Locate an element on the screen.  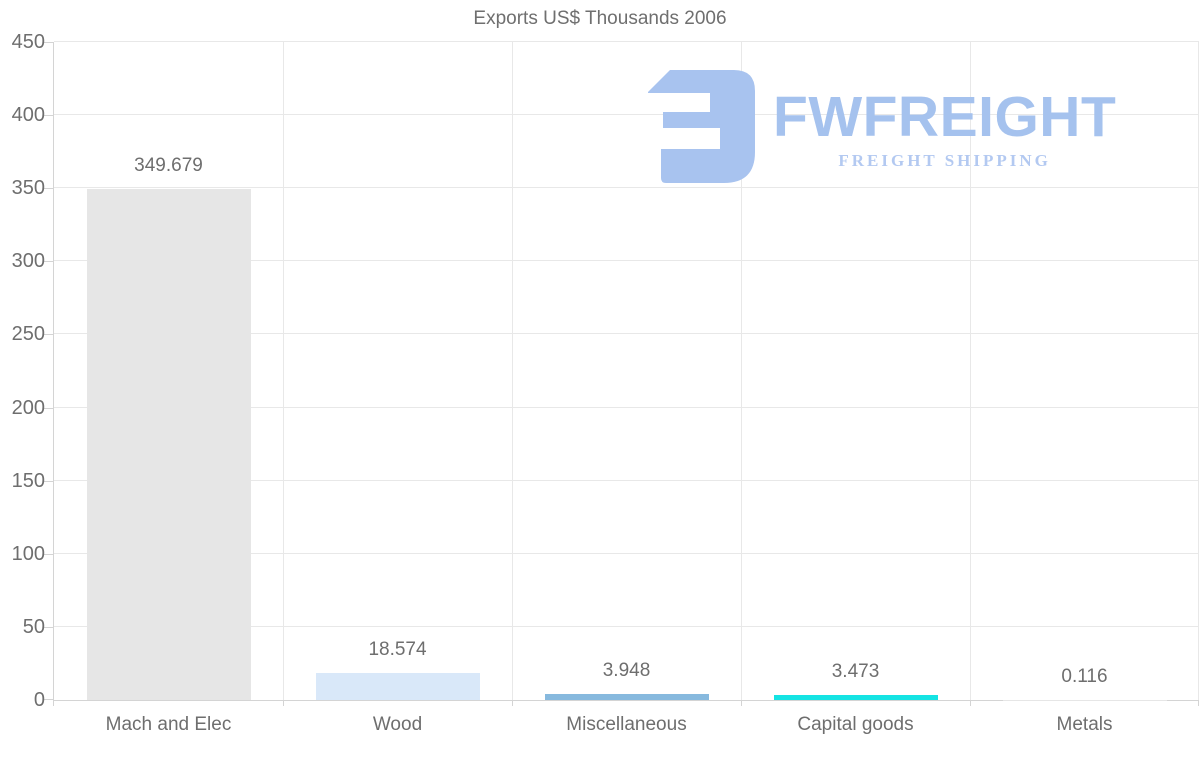
chart-title: Exports US$ Thousands 2006 is located at coordinates (600, 18).